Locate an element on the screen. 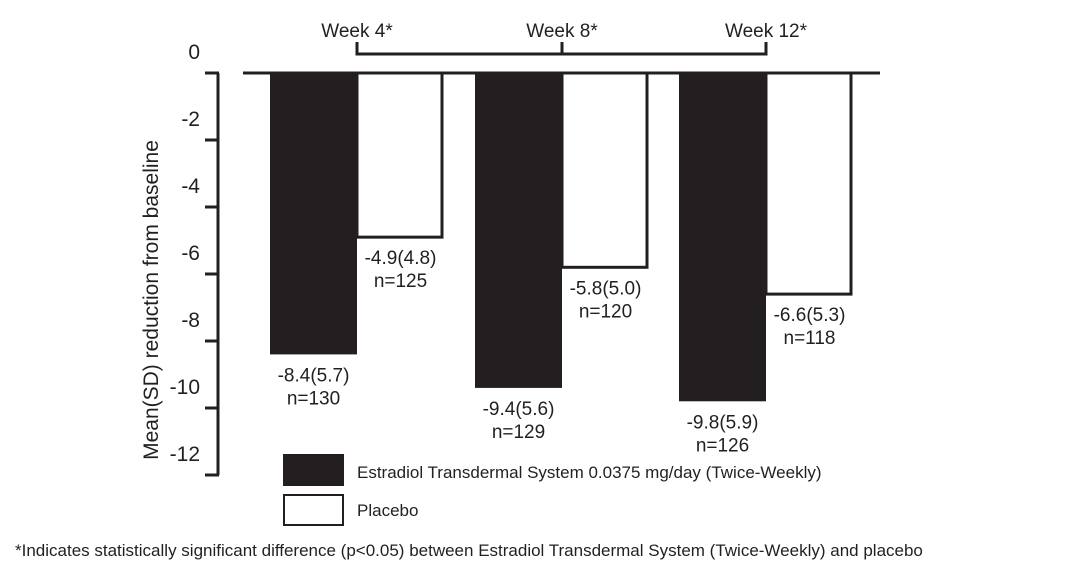 This screenshot has height=568, width=1074. data-label: -9.4(5.6) is located at coordinates (519, 409).